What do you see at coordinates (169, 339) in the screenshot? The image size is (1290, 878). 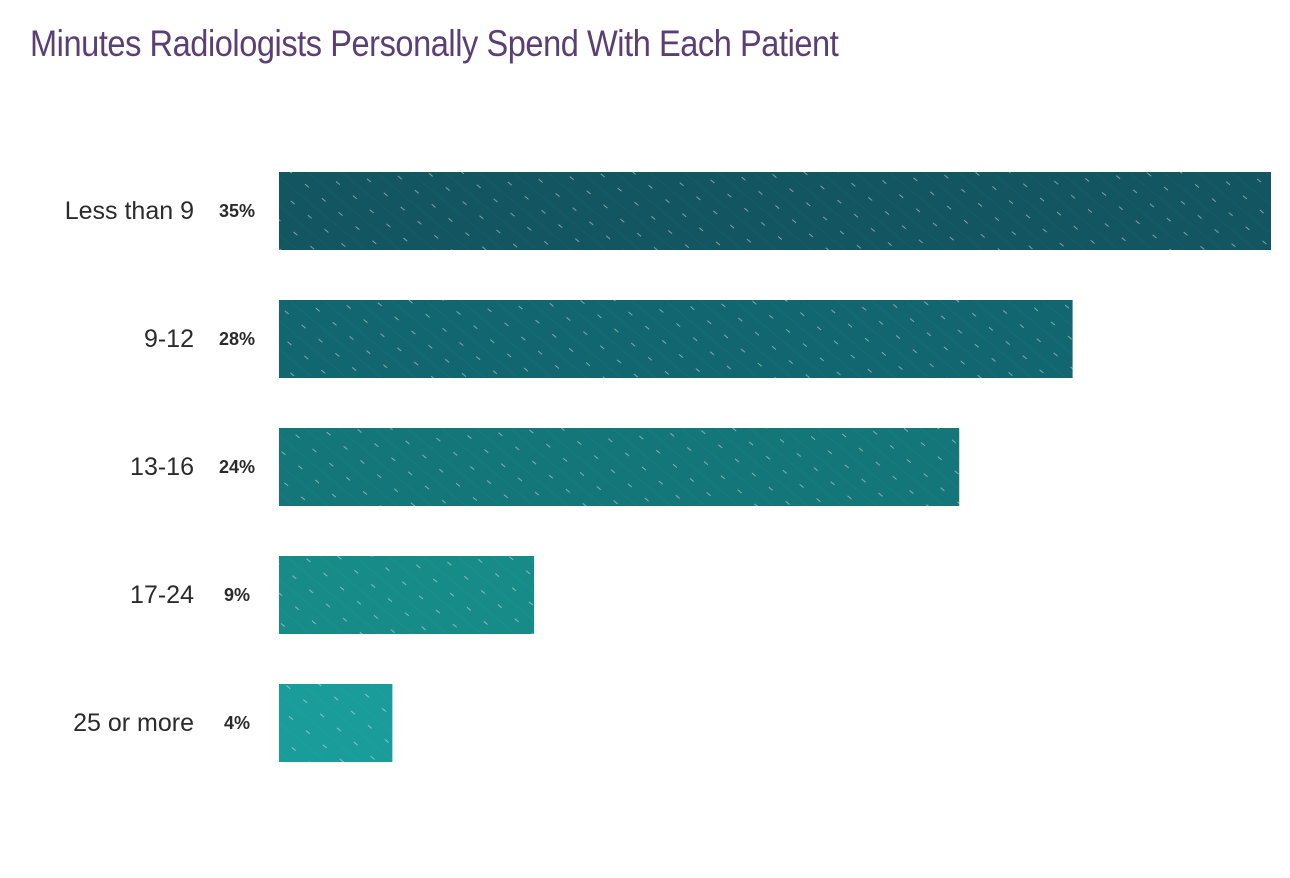 I see `category-label: 9-12` at bounding box center [169, 339].